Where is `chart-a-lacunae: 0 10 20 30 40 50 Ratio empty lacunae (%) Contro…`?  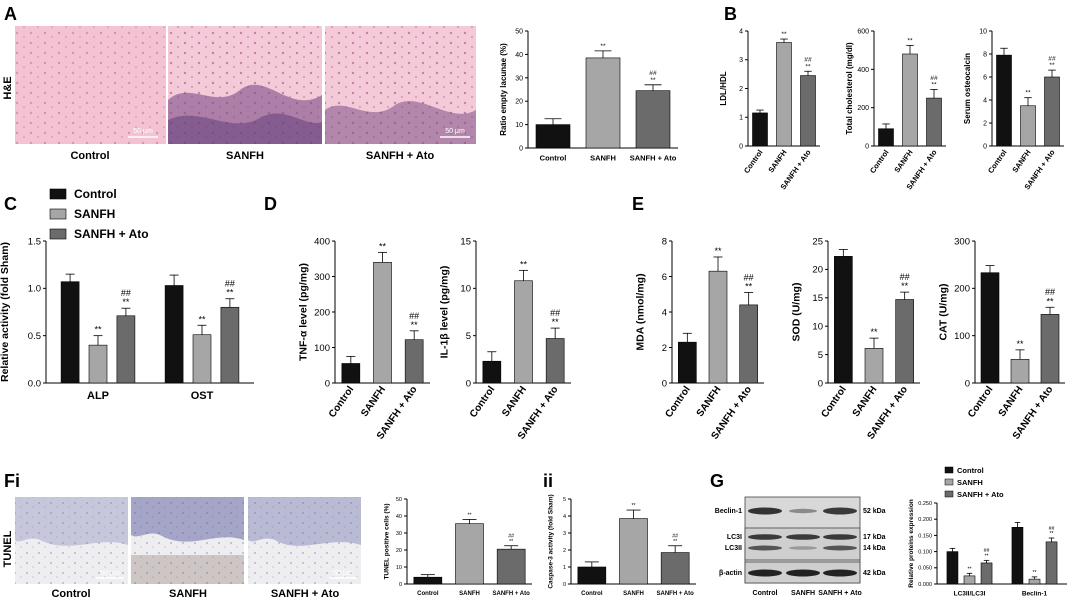 chart-a-lacunae: 0 10 20 30 40 50 Ratio empty lacunae (%) Contro… is located at coordinates (588, 95).